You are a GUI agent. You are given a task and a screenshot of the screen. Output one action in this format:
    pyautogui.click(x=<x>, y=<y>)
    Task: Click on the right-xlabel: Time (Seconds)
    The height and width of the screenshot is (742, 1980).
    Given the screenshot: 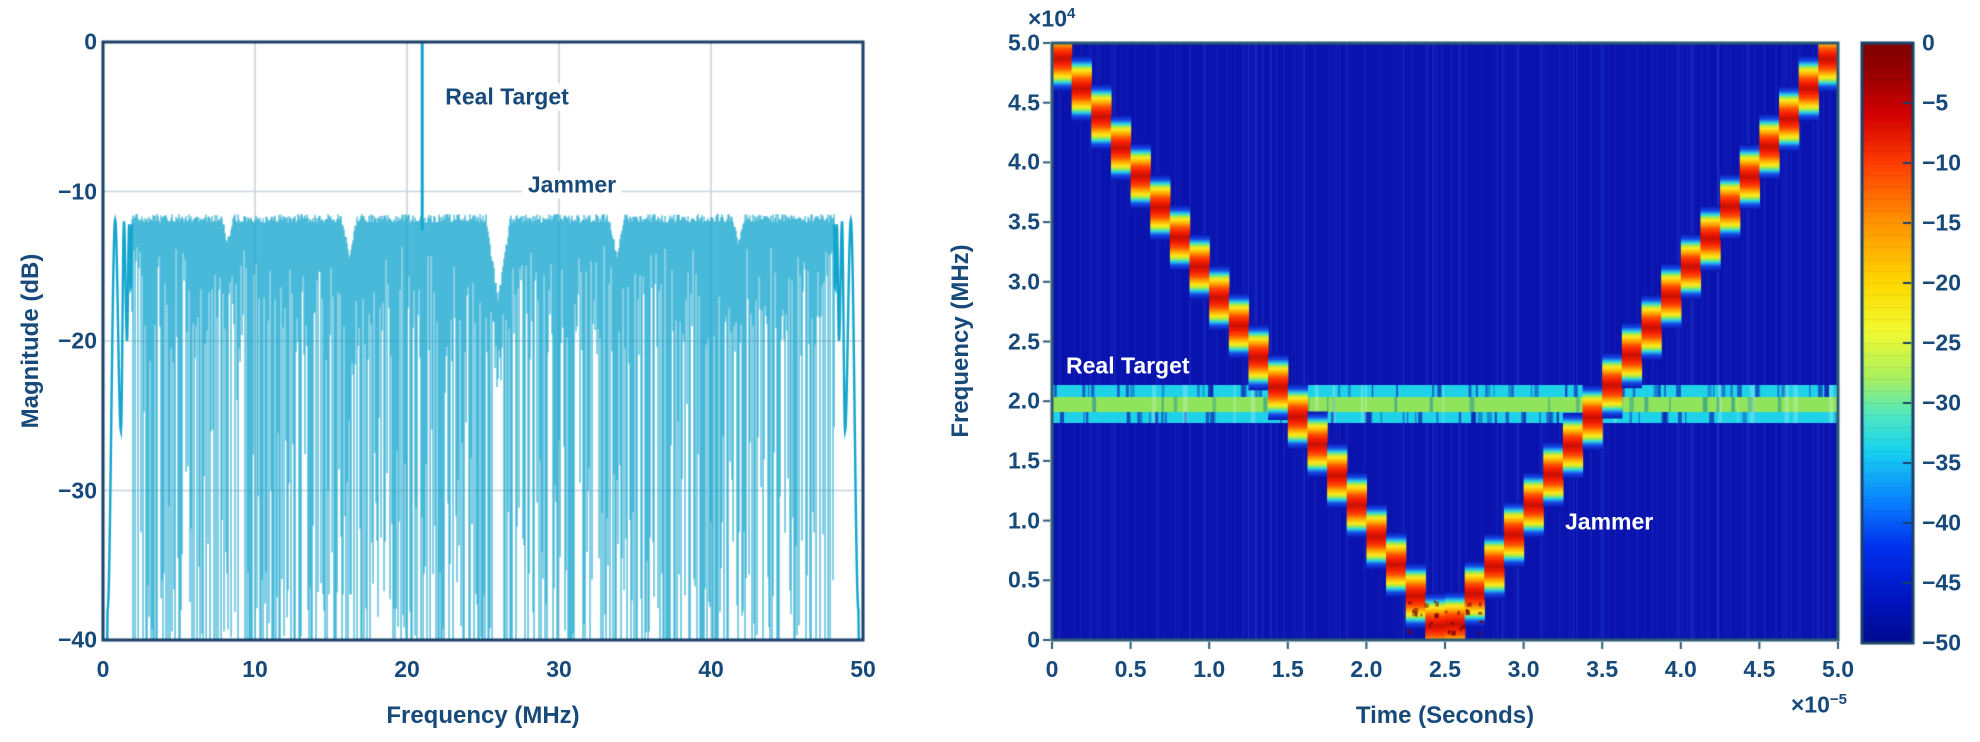 What is the action you would take?
    pyautogui.click(x=1445, y=715)
    